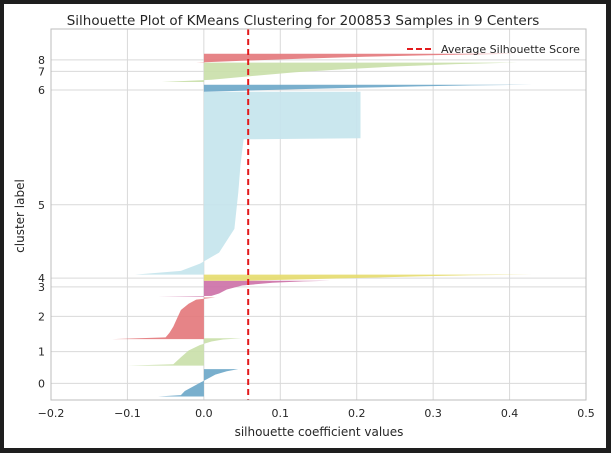 The width and height of the screenshot is (611, 453). What do you see at coordinates (198, 383) in the screenshot?
I see `cluster-0-silhouette` at bounding box center [198, 383].